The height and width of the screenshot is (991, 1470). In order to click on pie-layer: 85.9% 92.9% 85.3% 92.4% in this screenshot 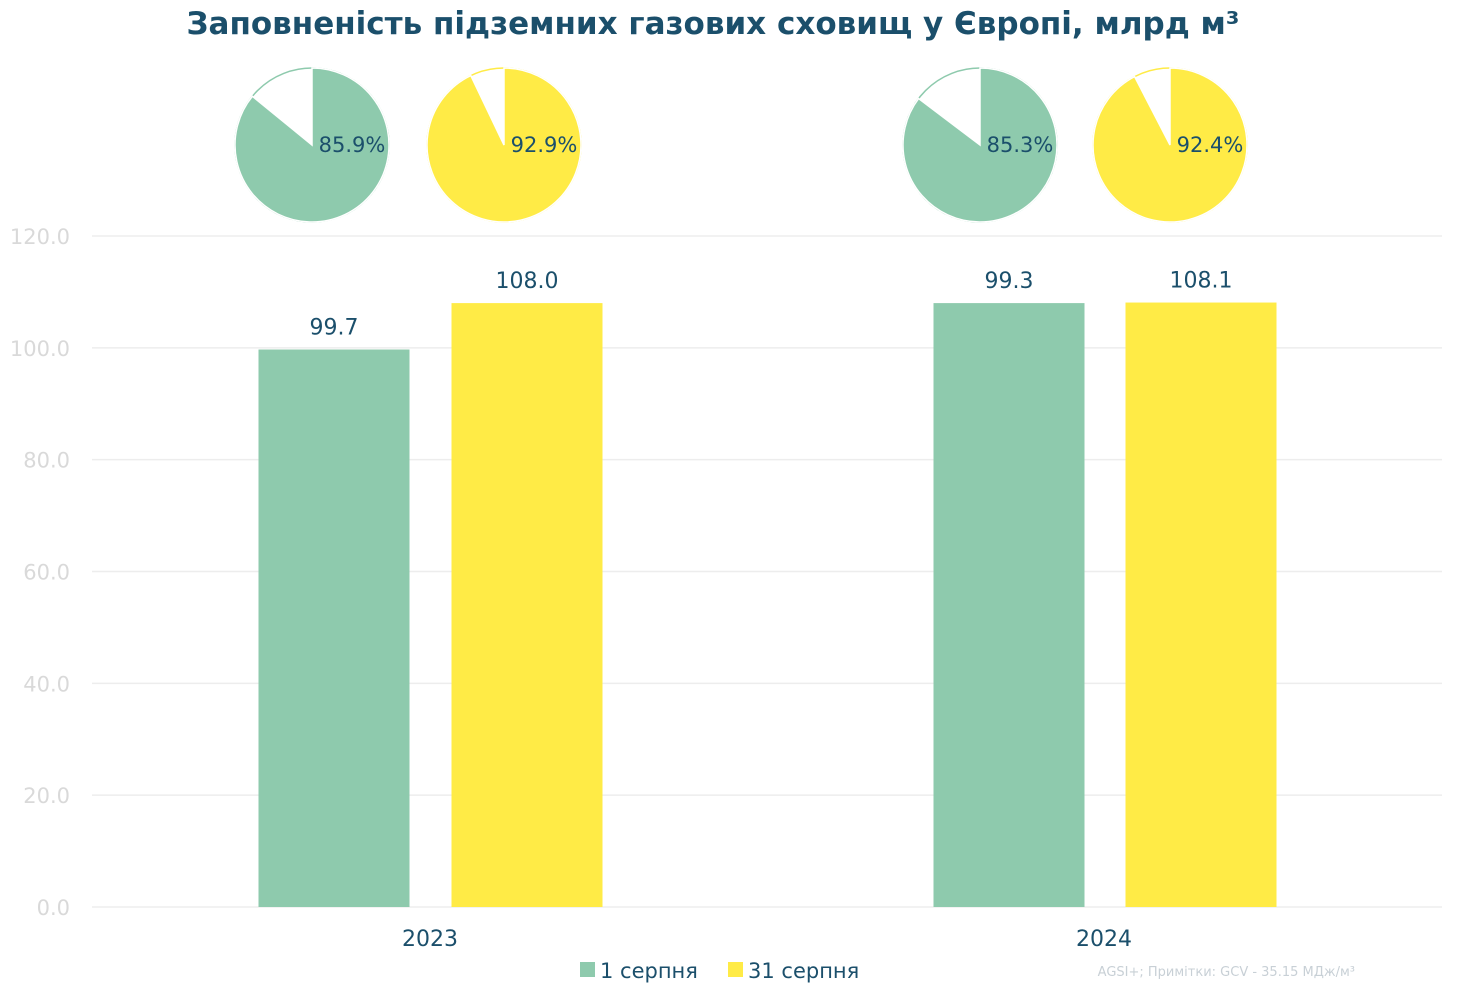, I will do `click(741, 145)`.